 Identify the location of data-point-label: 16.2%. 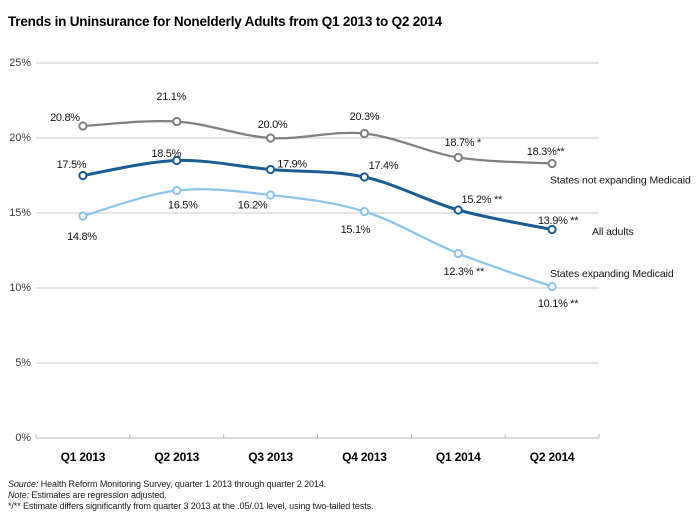
(253, 205).